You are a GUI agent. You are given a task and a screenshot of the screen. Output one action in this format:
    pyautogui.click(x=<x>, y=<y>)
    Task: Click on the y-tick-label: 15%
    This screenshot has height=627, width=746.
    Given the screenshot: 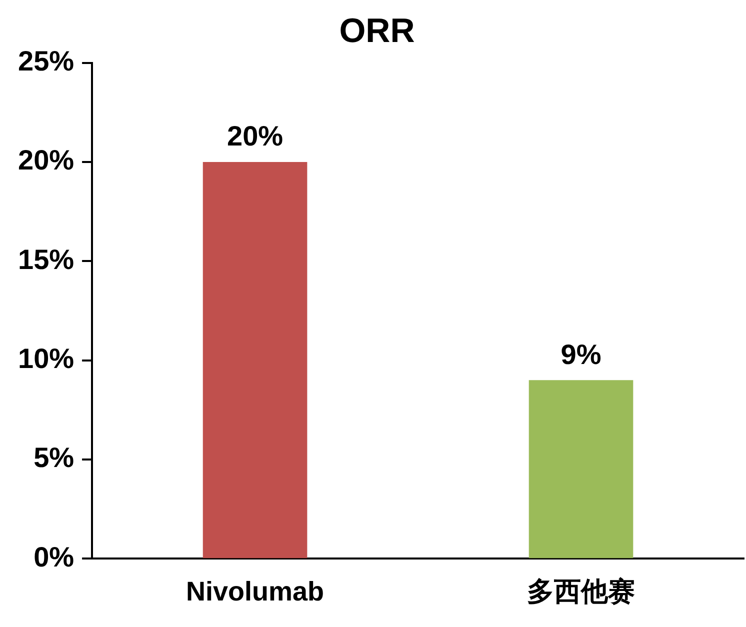 What is the action you would take?
    pyautogui.click(x=46, y=259)
    